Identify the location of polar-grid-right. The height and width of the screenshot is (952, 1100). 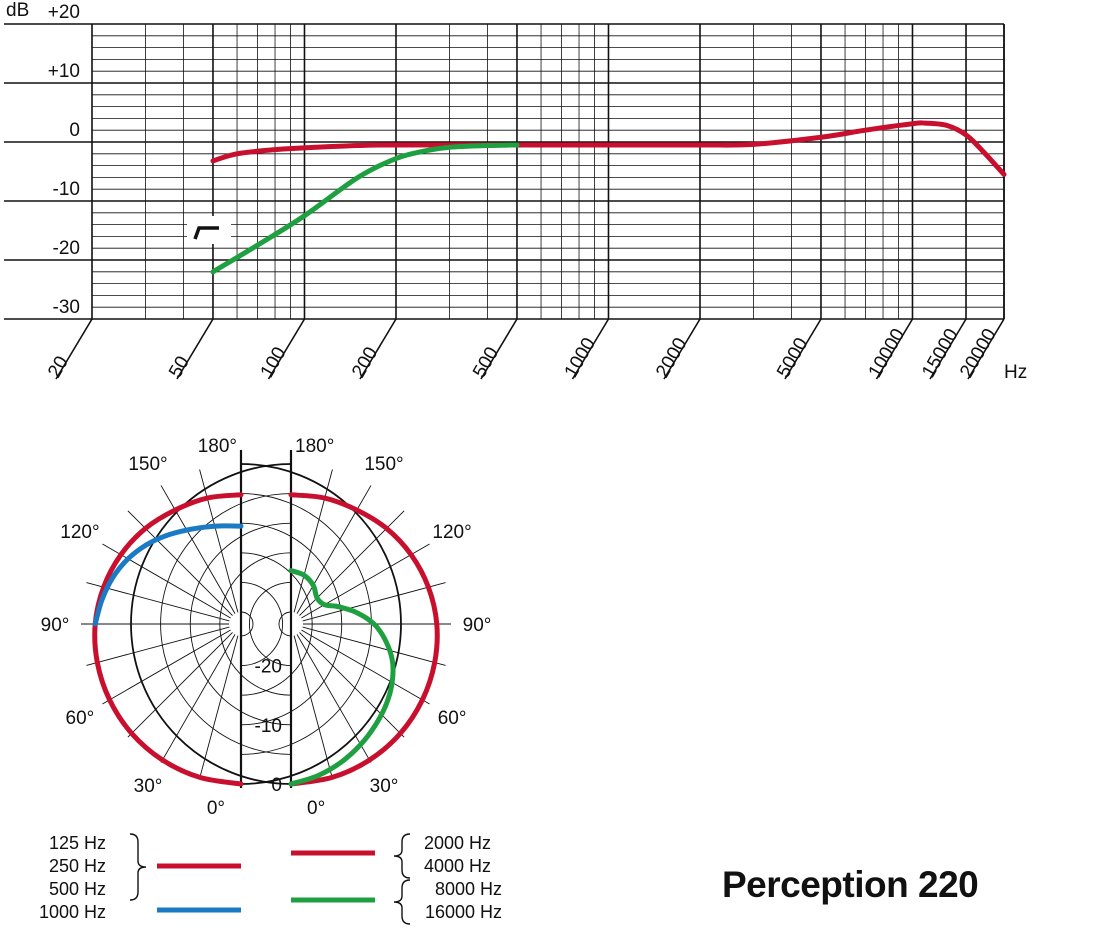
(290, 619).